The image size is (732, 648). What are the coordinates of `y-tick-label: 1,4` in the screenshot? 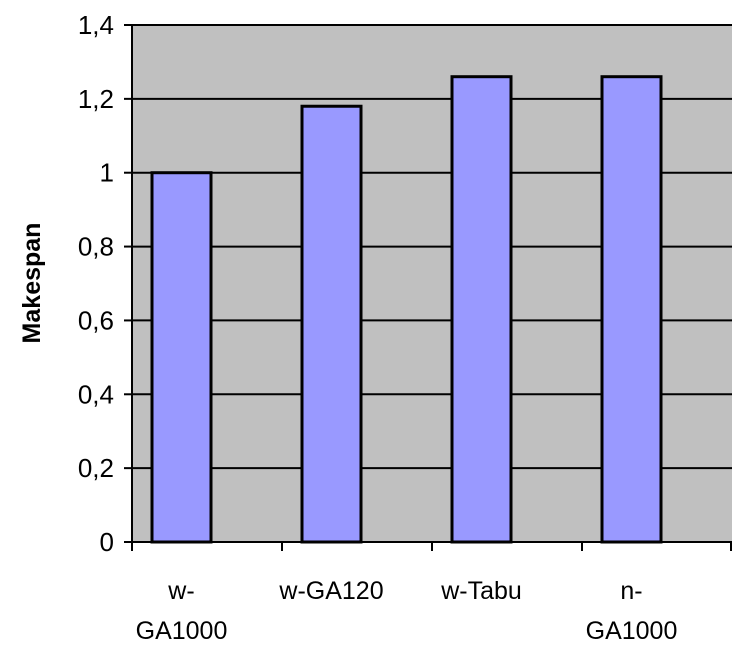 It's located at (96, 25).